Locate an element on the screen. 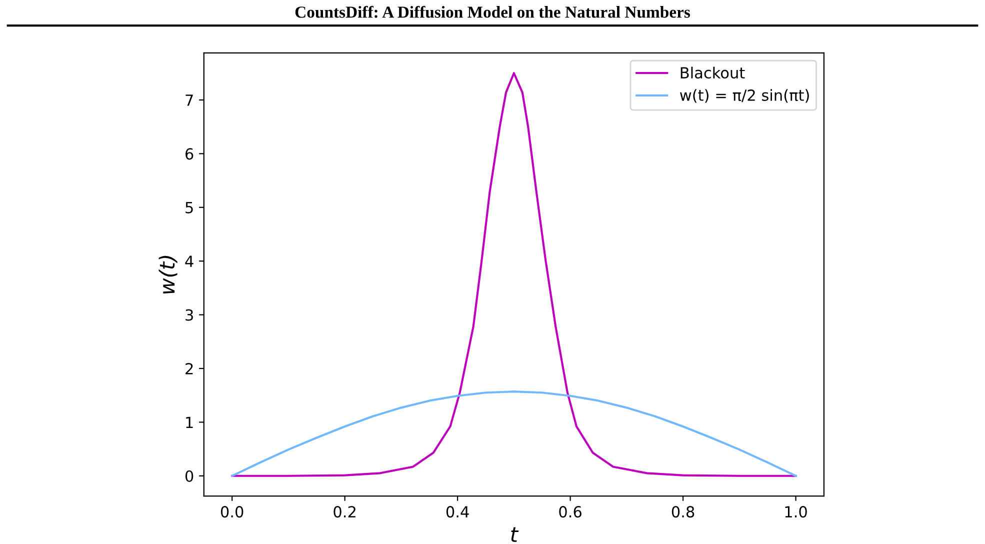 The image size is (985, 544). x-tick-label: 0.2 is located at coordinates (345, 512).